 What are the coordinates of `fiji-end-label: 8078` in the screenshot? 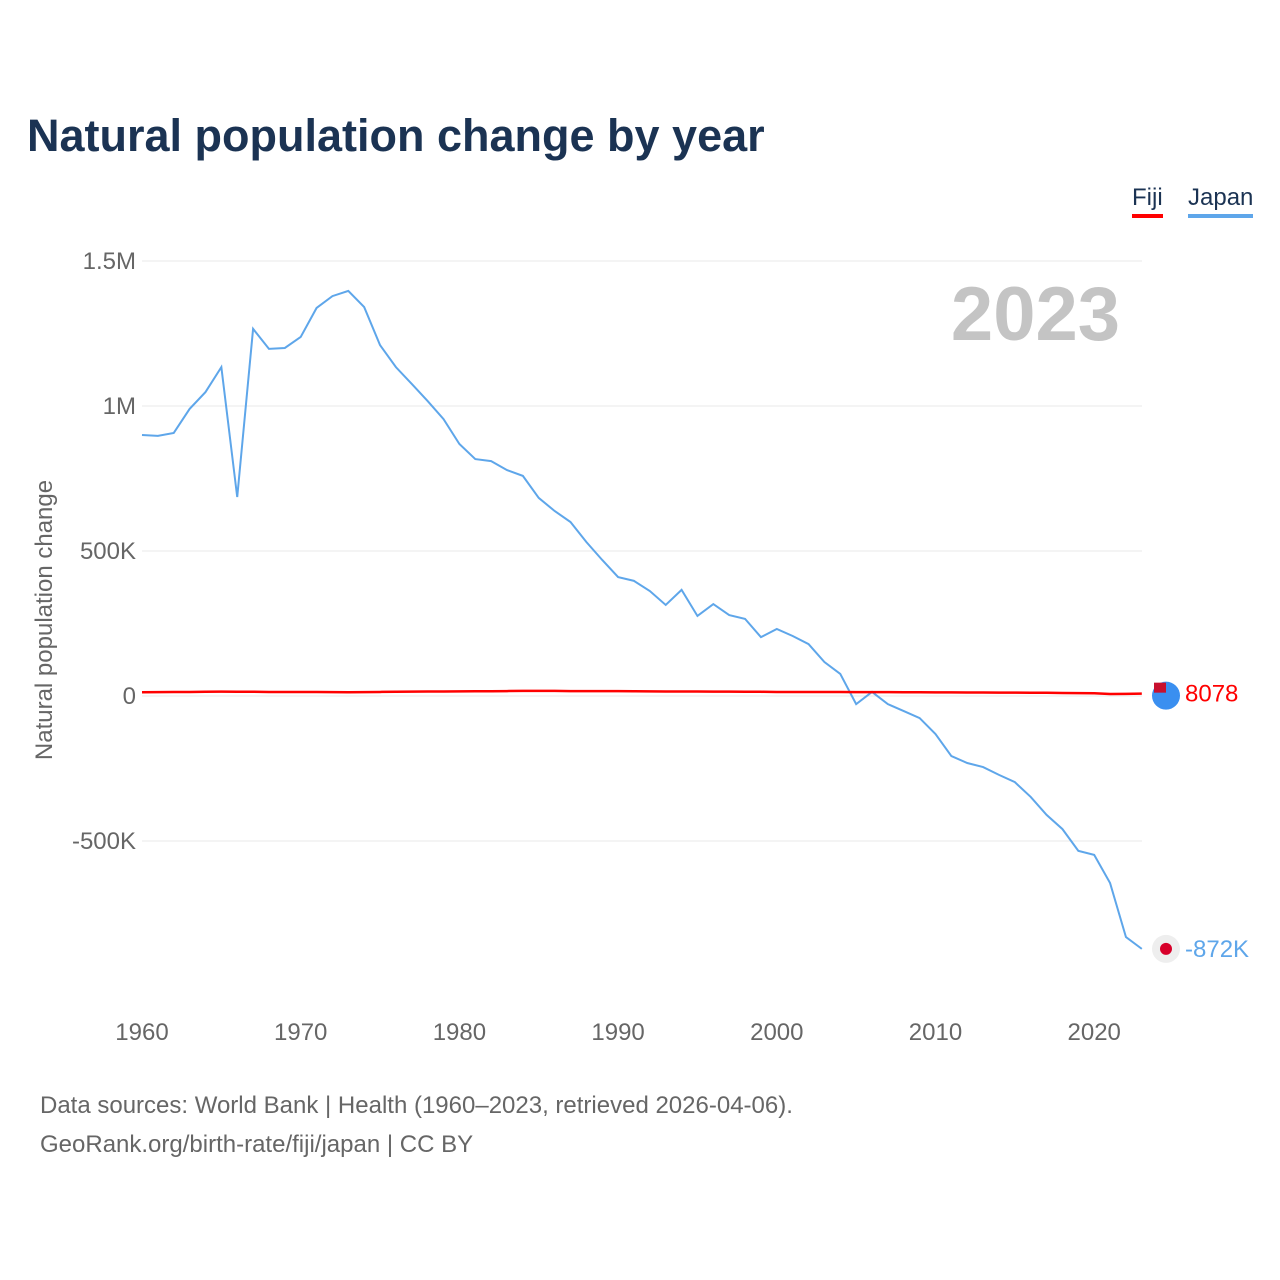 It's located at (1211, 694).